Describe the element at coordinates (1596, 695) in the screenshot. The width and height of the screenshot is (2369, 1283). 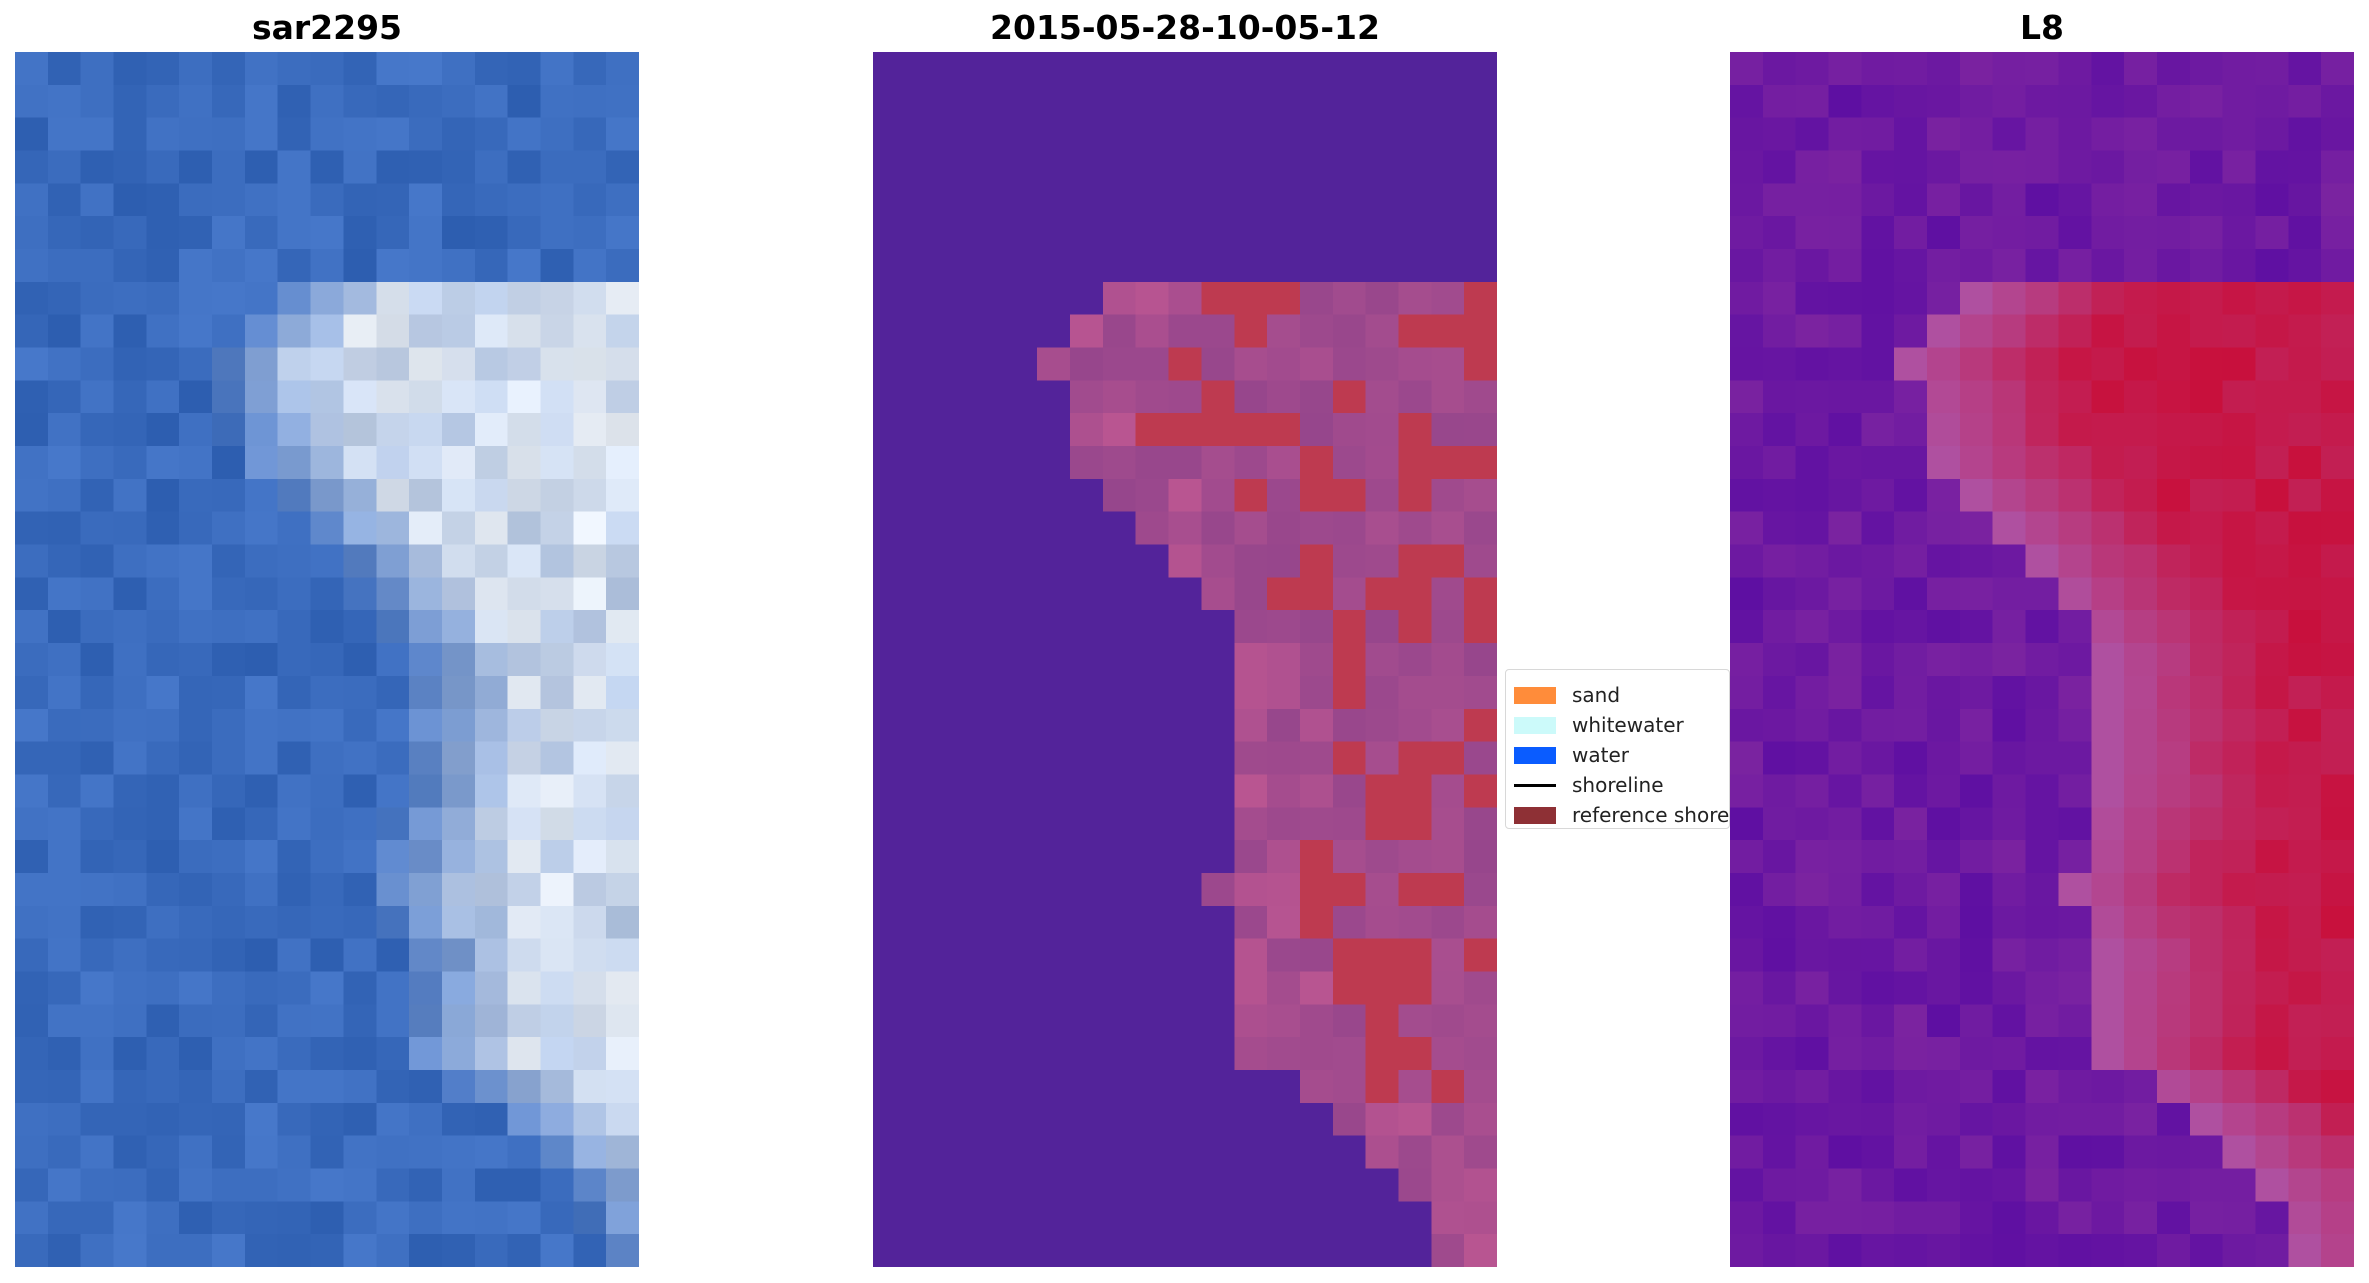
I see `legend-label-sand: sand` at that location.